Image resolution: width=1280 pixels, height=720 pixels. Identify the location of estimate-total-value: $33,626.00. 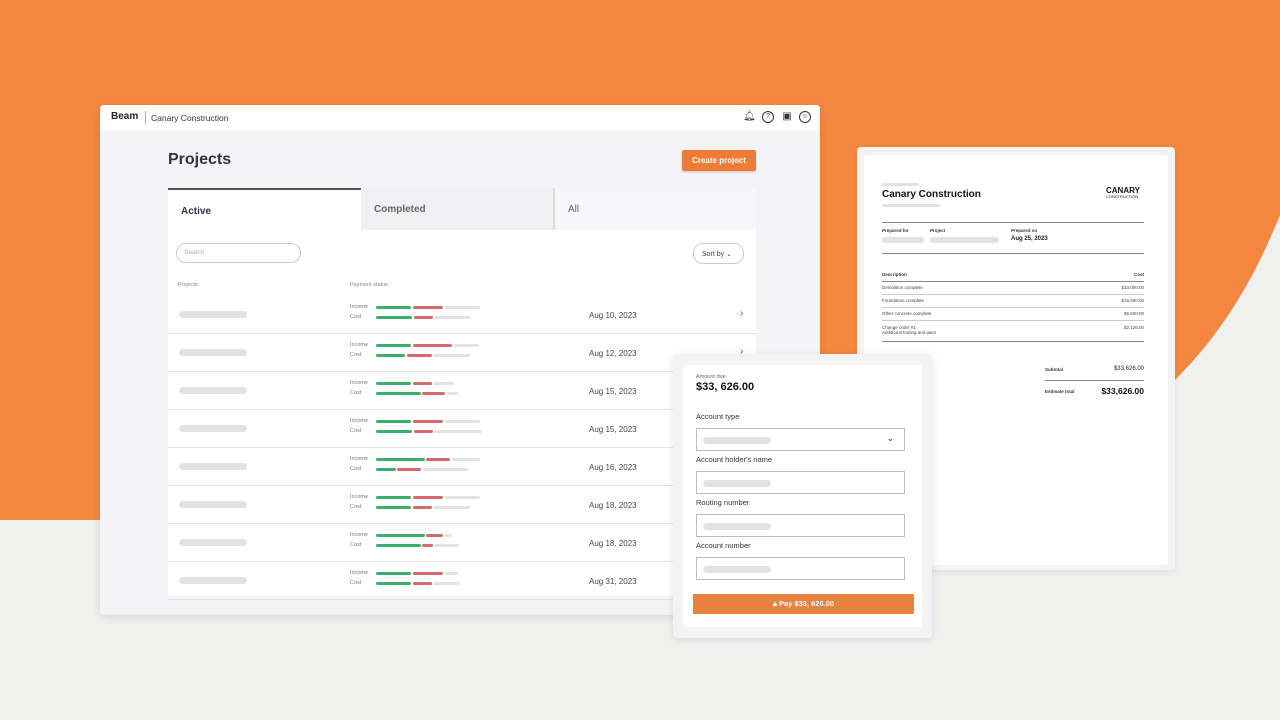
(1122, 391).